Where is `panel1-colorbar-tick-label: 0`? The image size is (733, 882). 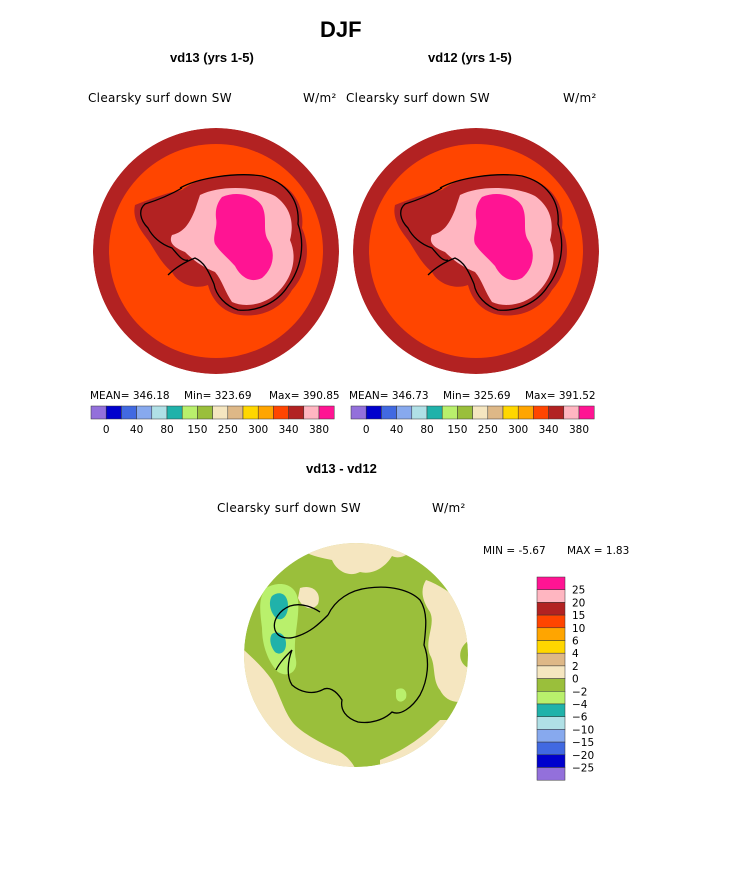 panel1-colorbar-tick-label: 0 is located at coordinates (106, 430).